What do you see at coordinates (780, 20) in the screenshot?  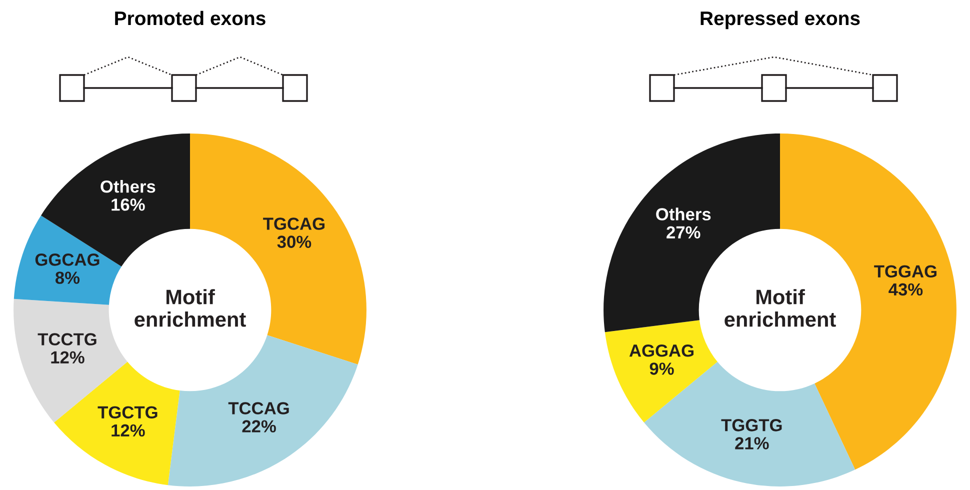 I see `chart-title: Repressed exons` at bounding box center [780, 20].